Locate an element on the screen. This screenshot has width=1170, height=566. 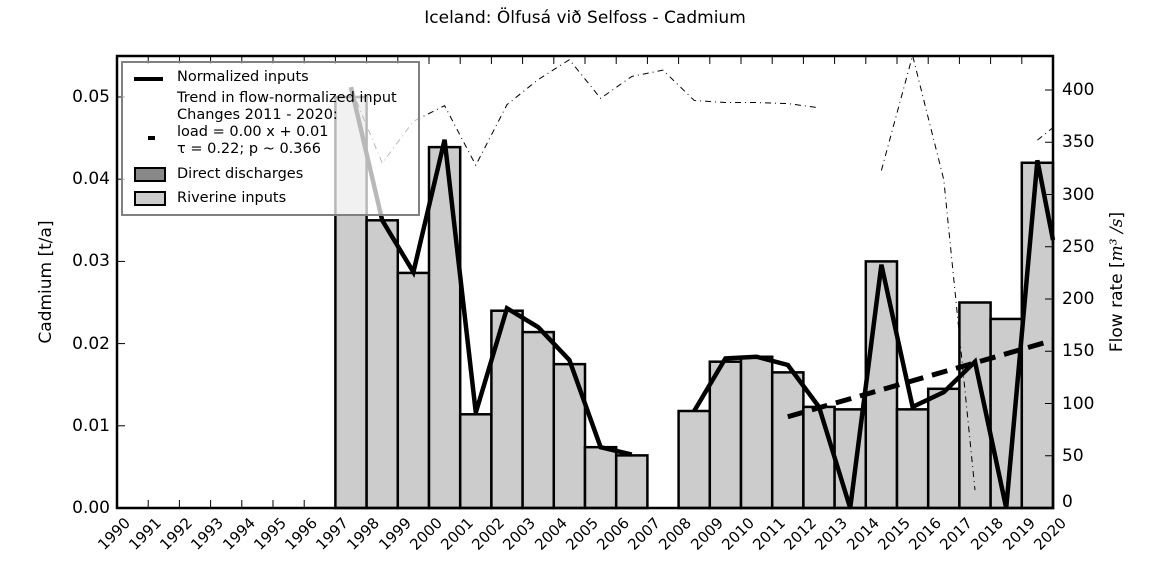
legend-trend-2: Changes 2011 - 2020: is located at coordinates (257, 115).